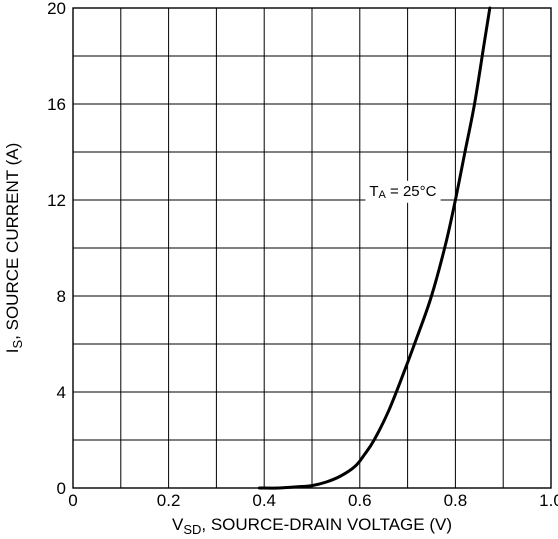 Image resolution: width=558 pixels, height=539 pixels. What do you see at coordinates (264, 500) in the screenshot?
I see `x-tick-label: 0.4` at bounding box center [264, 500].